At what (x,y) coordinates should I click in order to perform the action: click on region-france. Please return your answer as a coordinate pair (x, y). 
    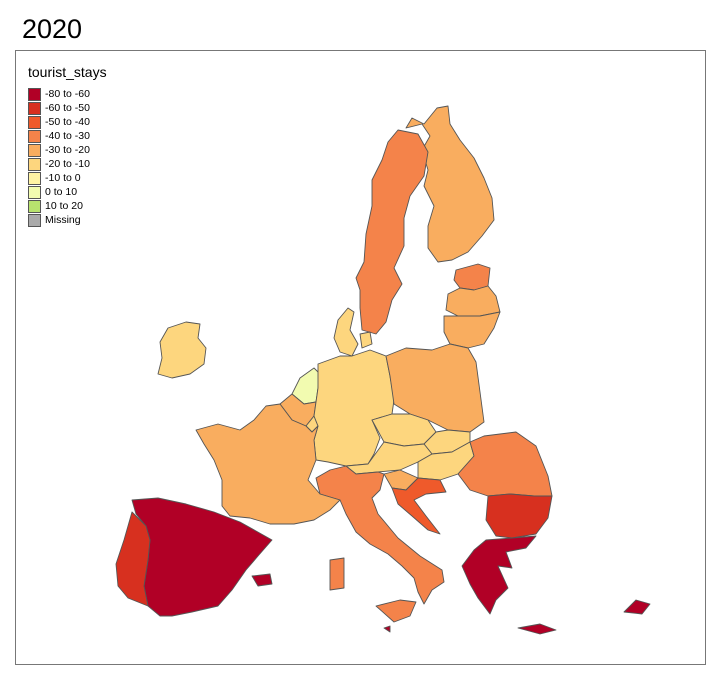
    Looking at the image, I should click on (268, 464).